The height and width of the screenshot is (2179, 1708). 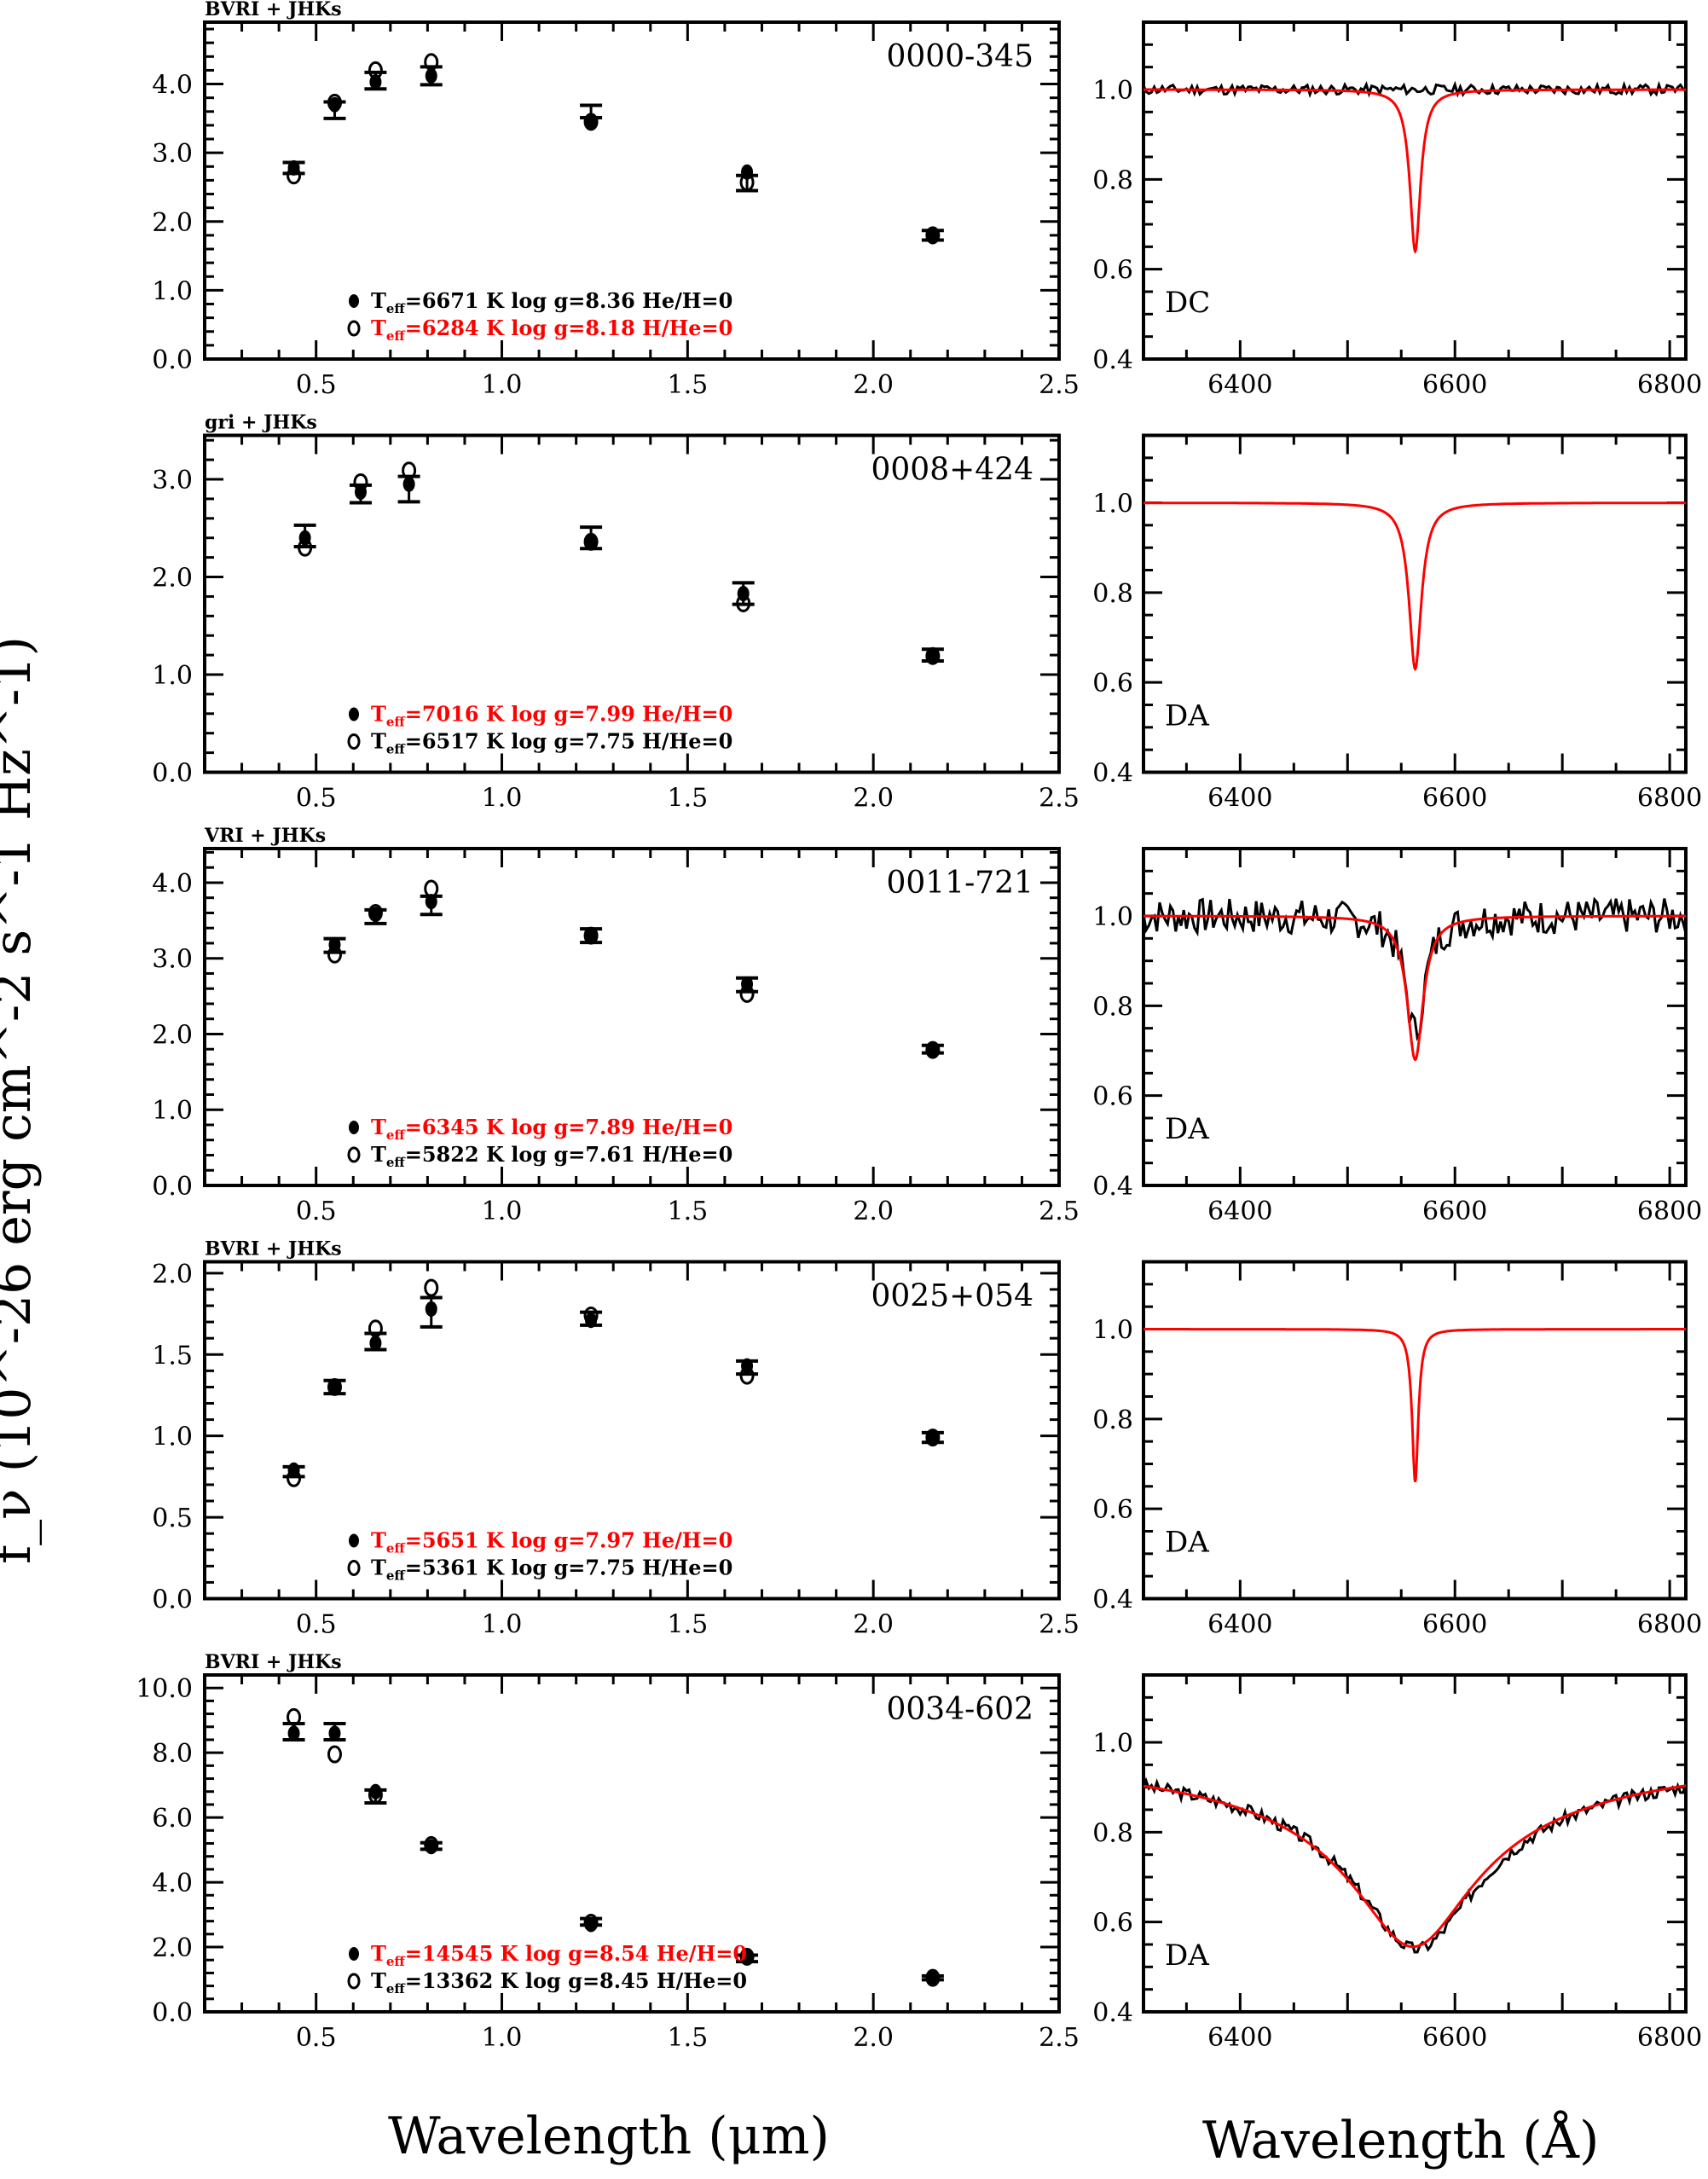 What do you see at coordinates (551, 716) in the screenshot?
I see `legend-entry: Teff=7016 K log g=7.99 He/H=0` at bounding box center [551, 716].